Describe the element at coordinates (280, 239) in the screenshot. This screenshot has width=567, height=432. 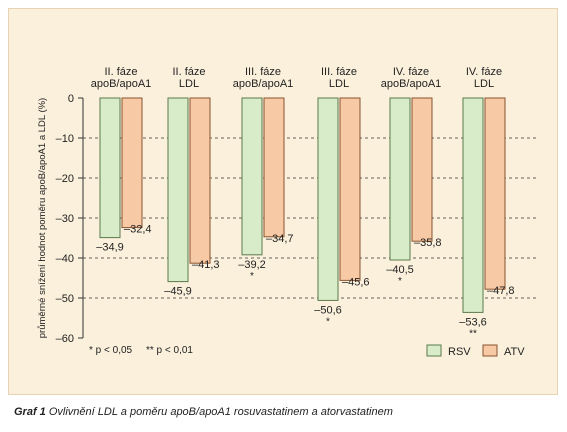
I see `data-label: –34,7` at that location.